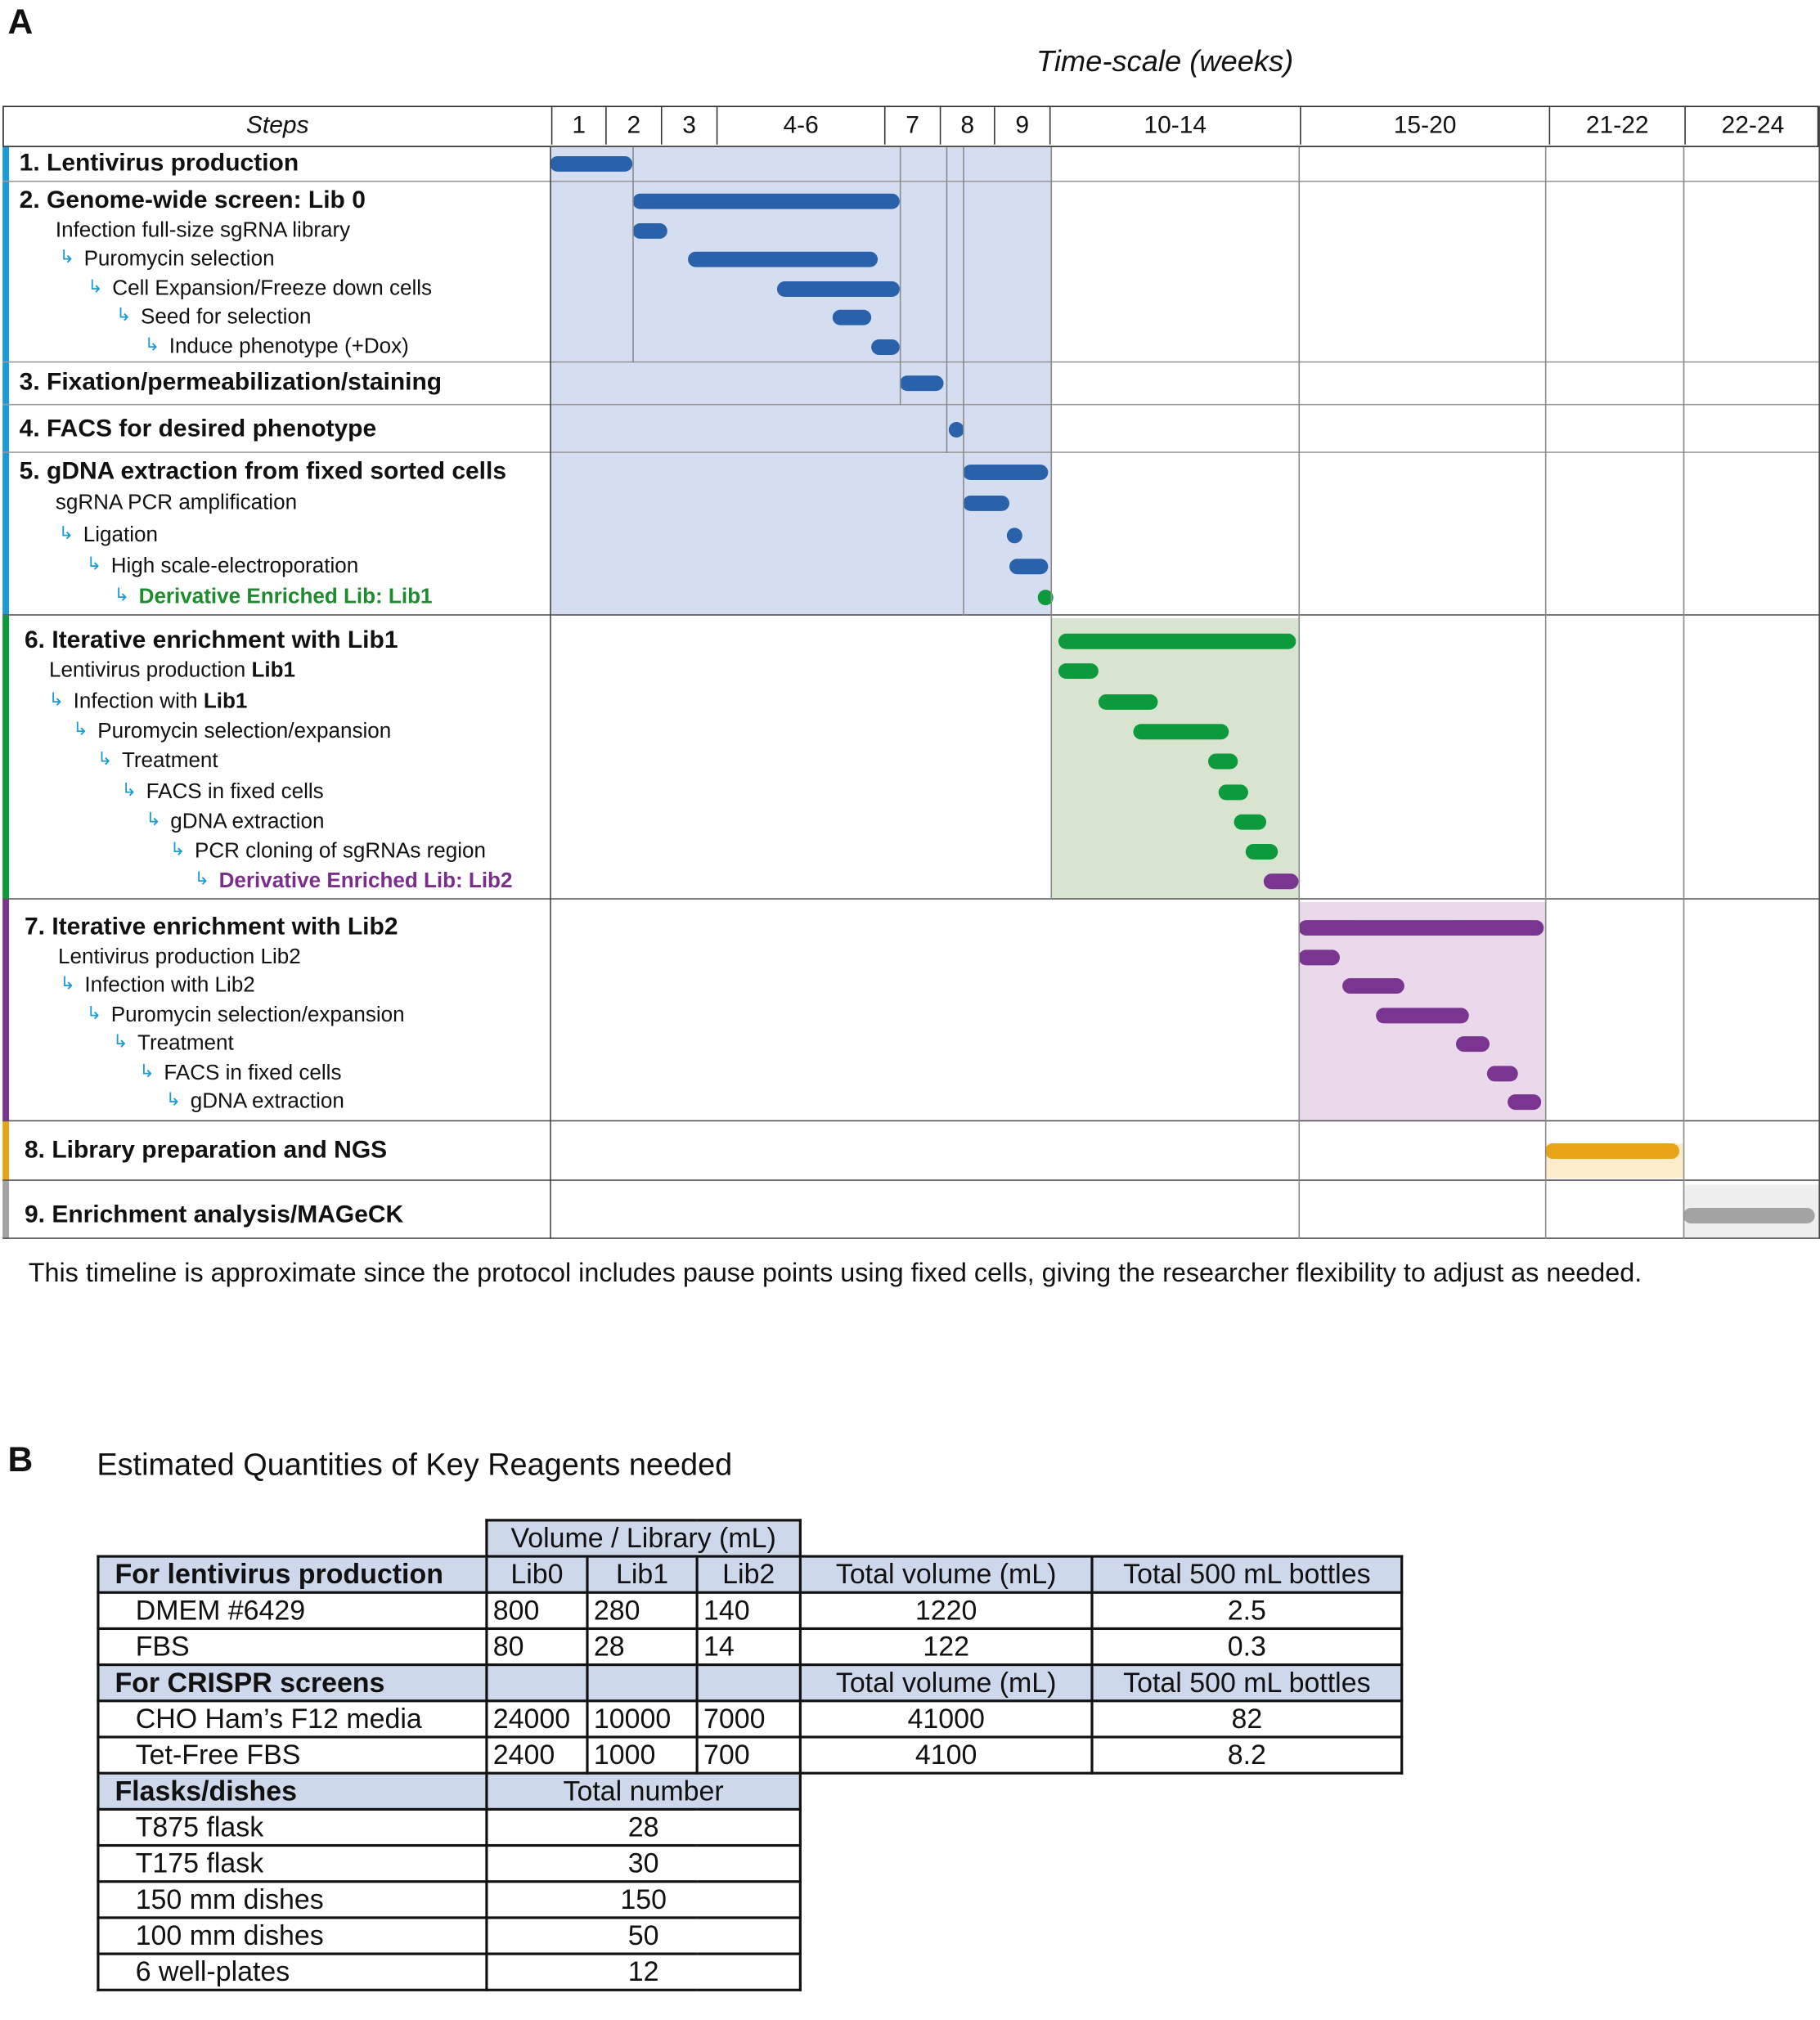 This screenshot has width=1820, height=2020. I want to click on table-row: FBS 80 28 14 122 0.3, so click(751, 1647).